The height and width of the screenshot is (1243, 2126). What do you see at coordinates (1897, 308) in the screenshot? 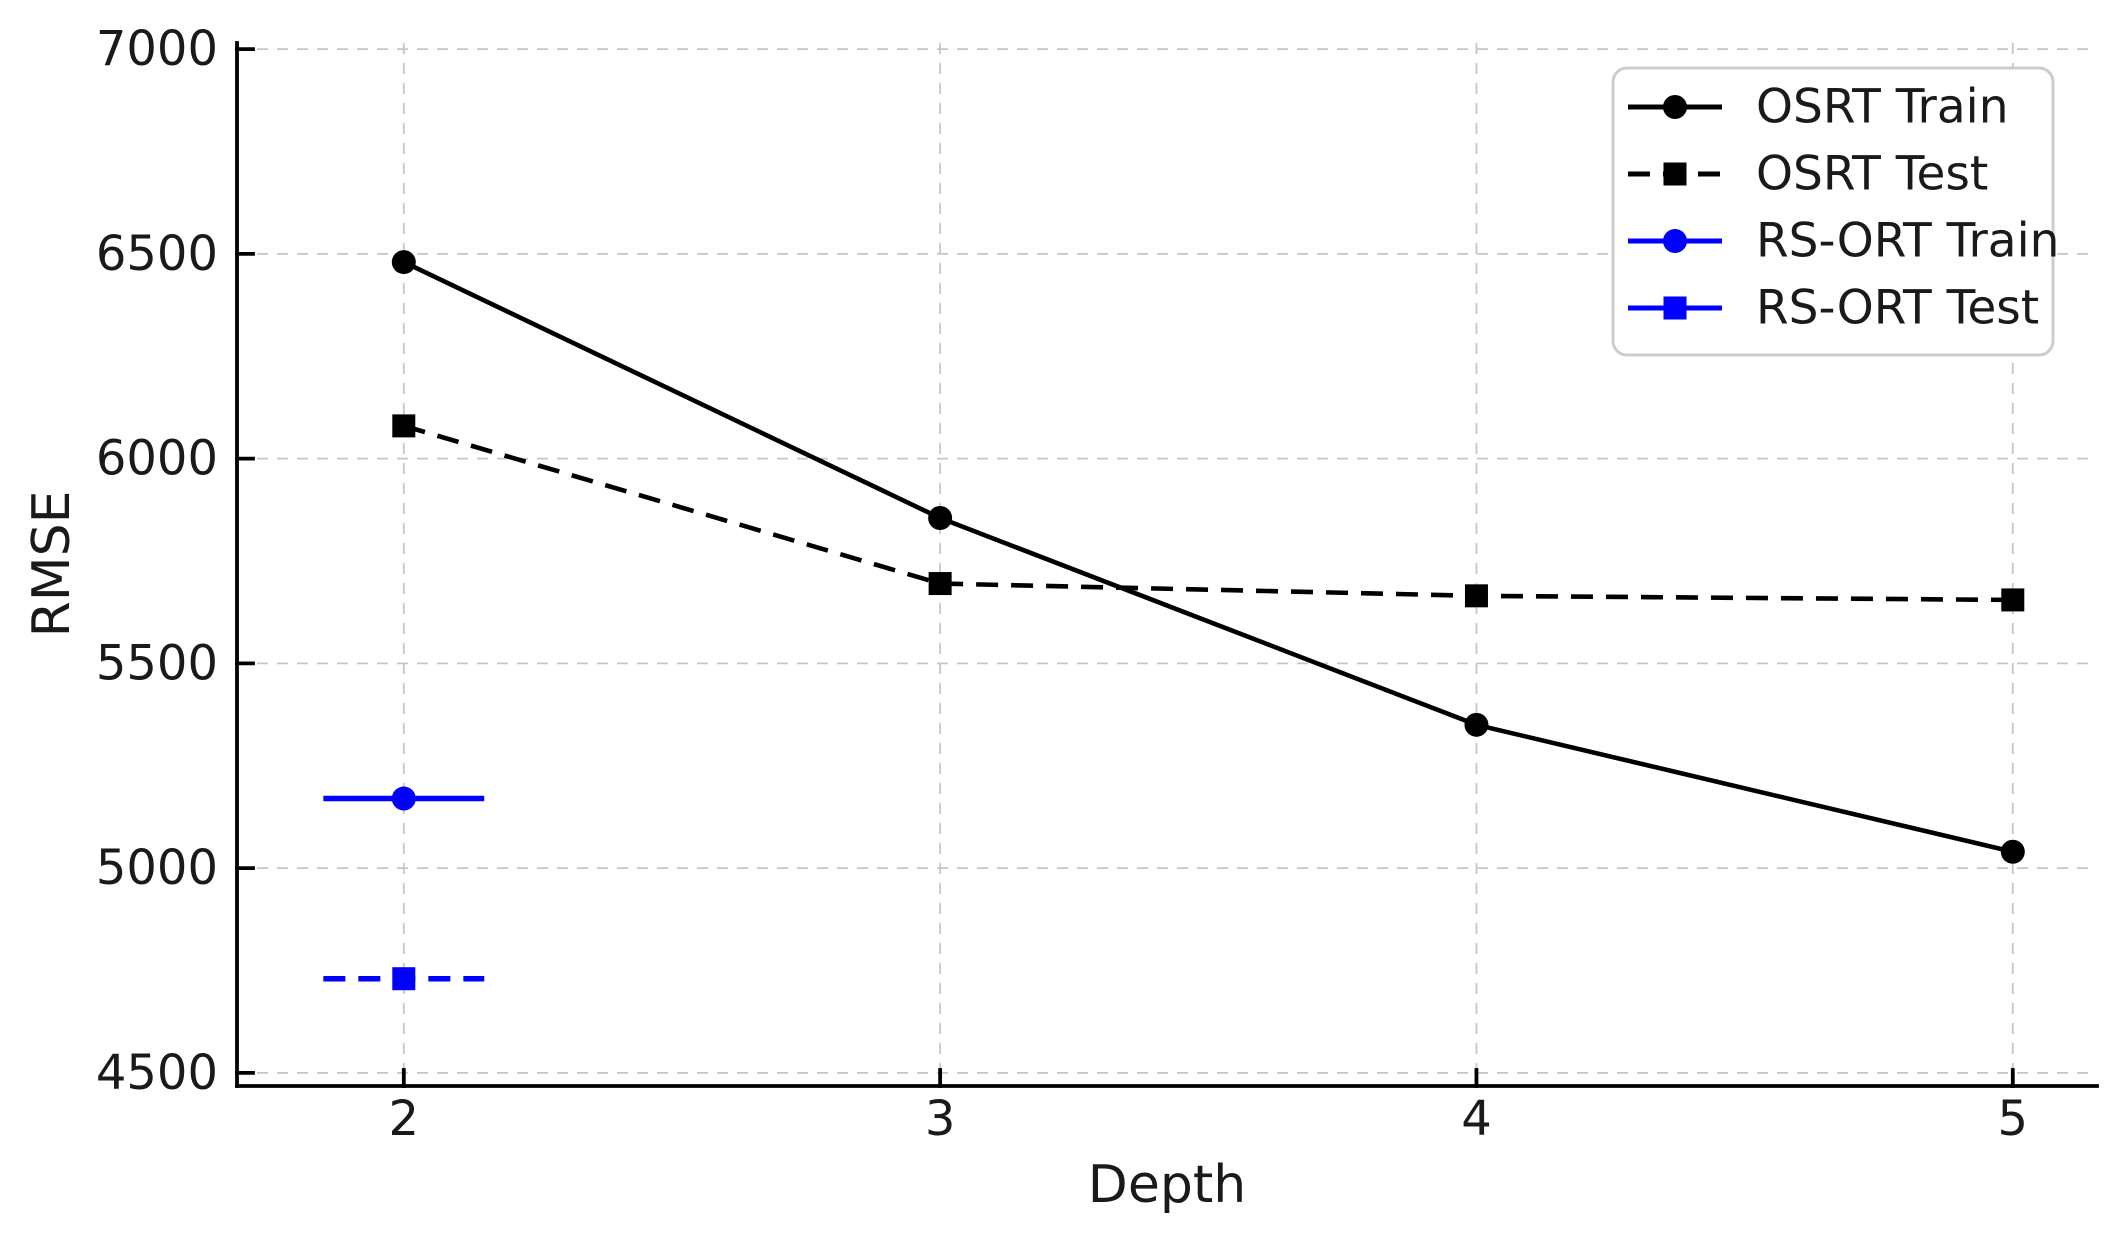
I see `legend-label-rs-ort-test: RS-ORT Test` at bounding box center [1897, 308].